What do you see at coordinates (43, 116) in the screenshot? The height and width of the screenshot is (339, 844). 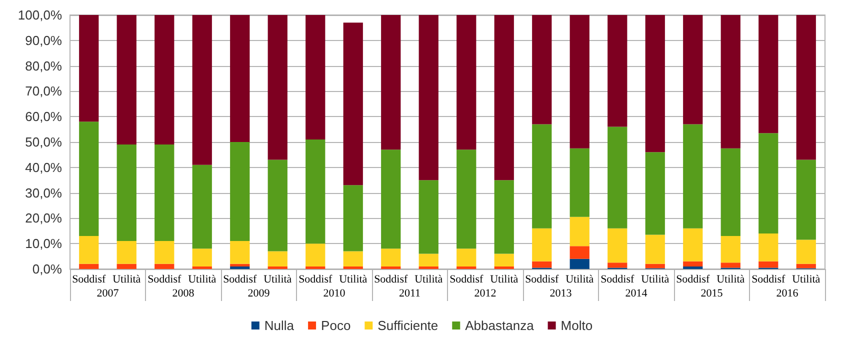 I see `y-tick-label: 60,0%` at bounding box center [43, 116].